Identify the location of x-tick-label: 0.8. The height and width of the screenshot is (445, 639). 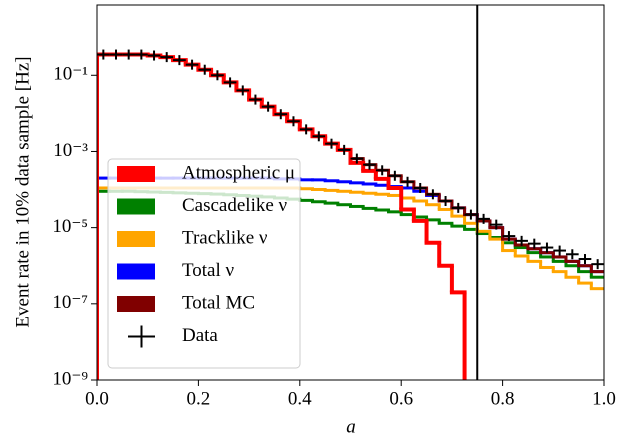
(503, 398).